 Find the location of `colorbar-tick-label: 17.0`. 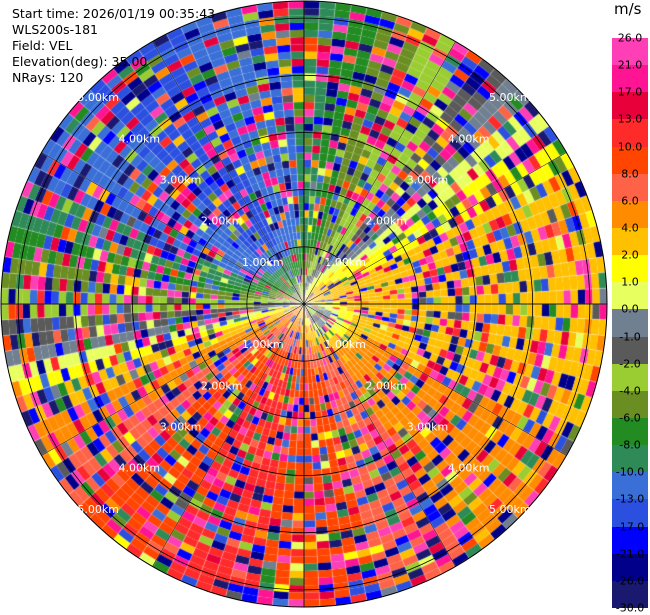

colorbar-tick-label: 17.0 is located at coordinates (630, 92).